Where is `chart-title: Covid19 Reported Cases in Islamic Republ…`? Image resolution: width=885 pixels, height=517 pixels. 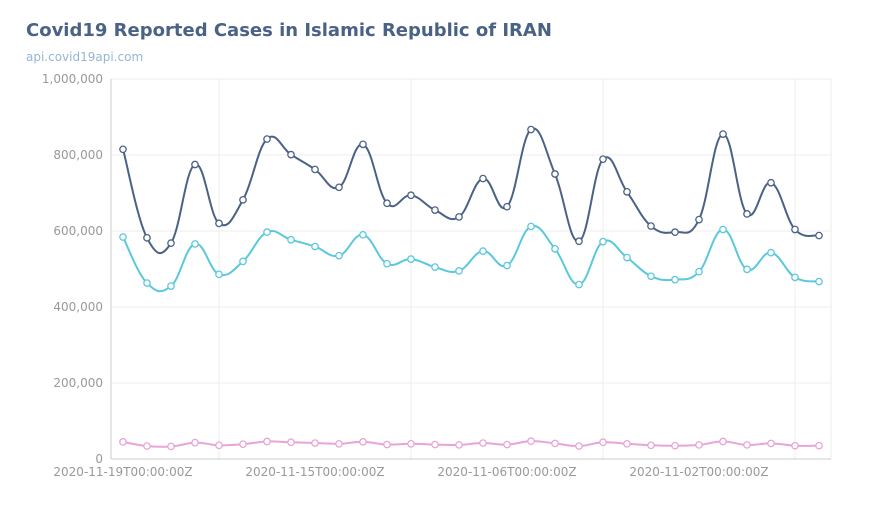
chart-title: Covid19 Reported Cases in Islamic Republ… is located at coordinates (289, 30).